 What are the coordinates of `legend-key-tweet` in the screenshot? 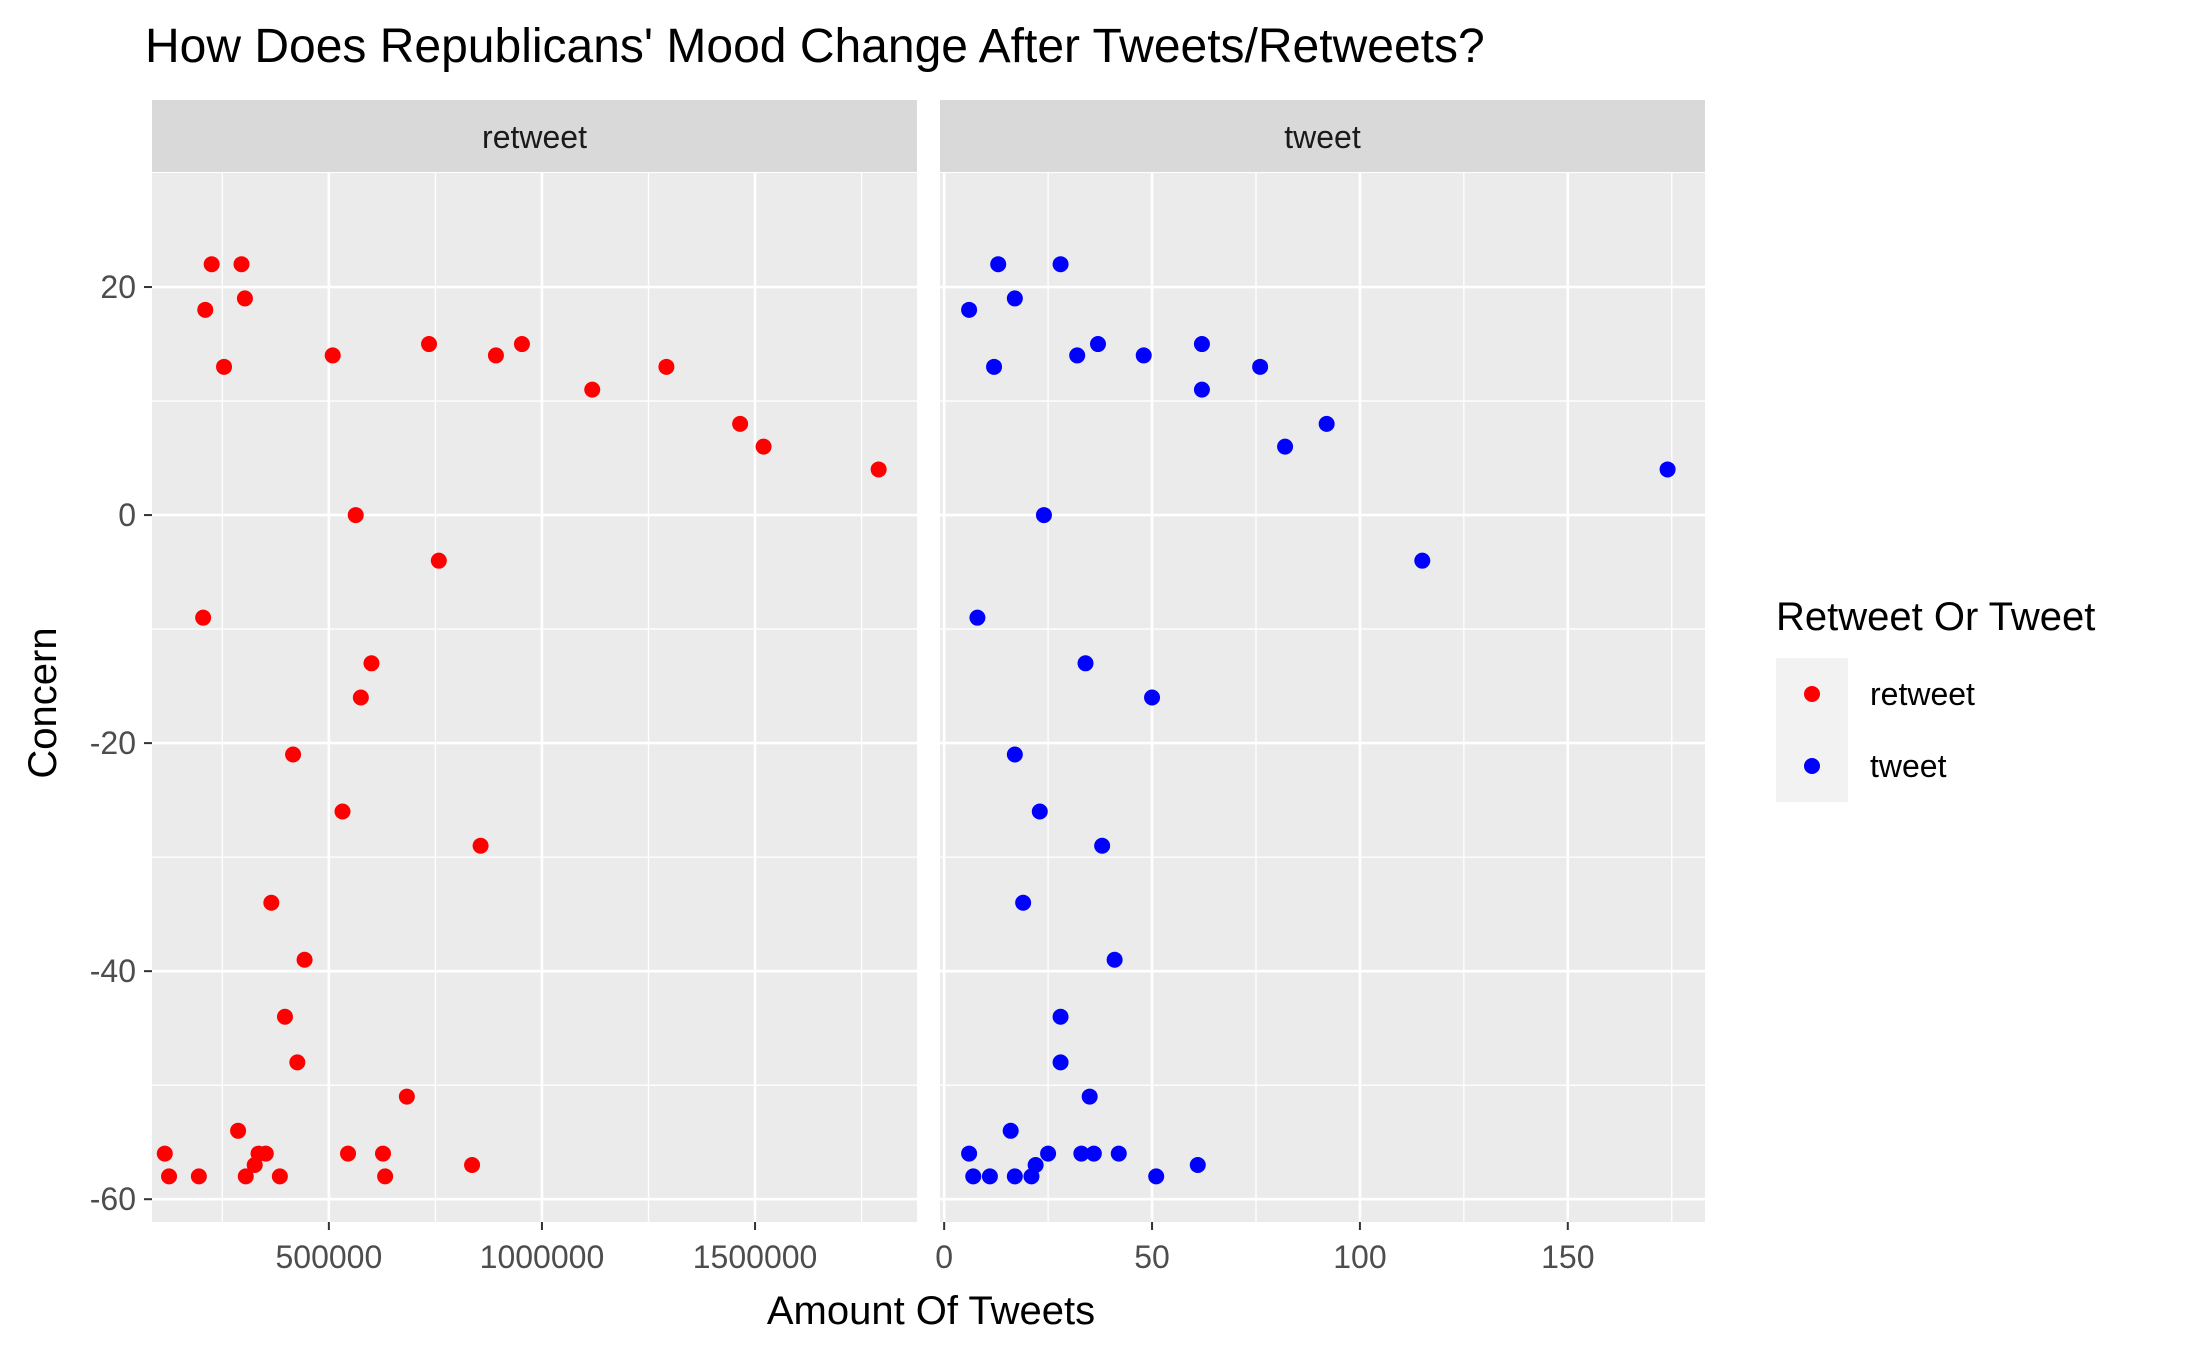 It's located at (1812, 766).